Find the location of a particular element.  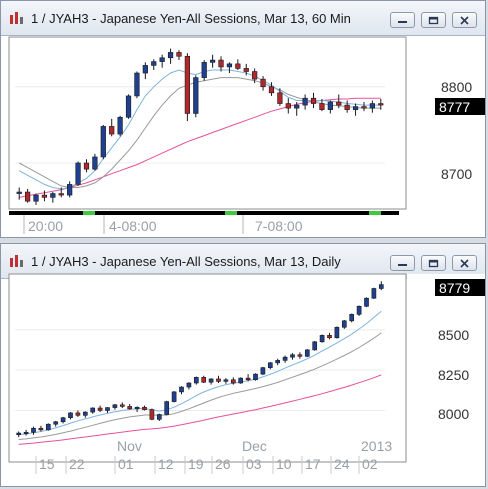

current-price-label: 8779 is located at coordinates (454, 288).